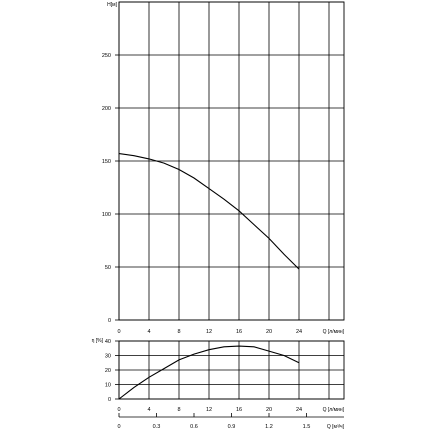 The image size is (430, 430). What do you see at coordinates (336, 427) in the screenshot?
I see `flow-m3h-axis-label: Q [м³/ч]` at bounding box center [336, 427].